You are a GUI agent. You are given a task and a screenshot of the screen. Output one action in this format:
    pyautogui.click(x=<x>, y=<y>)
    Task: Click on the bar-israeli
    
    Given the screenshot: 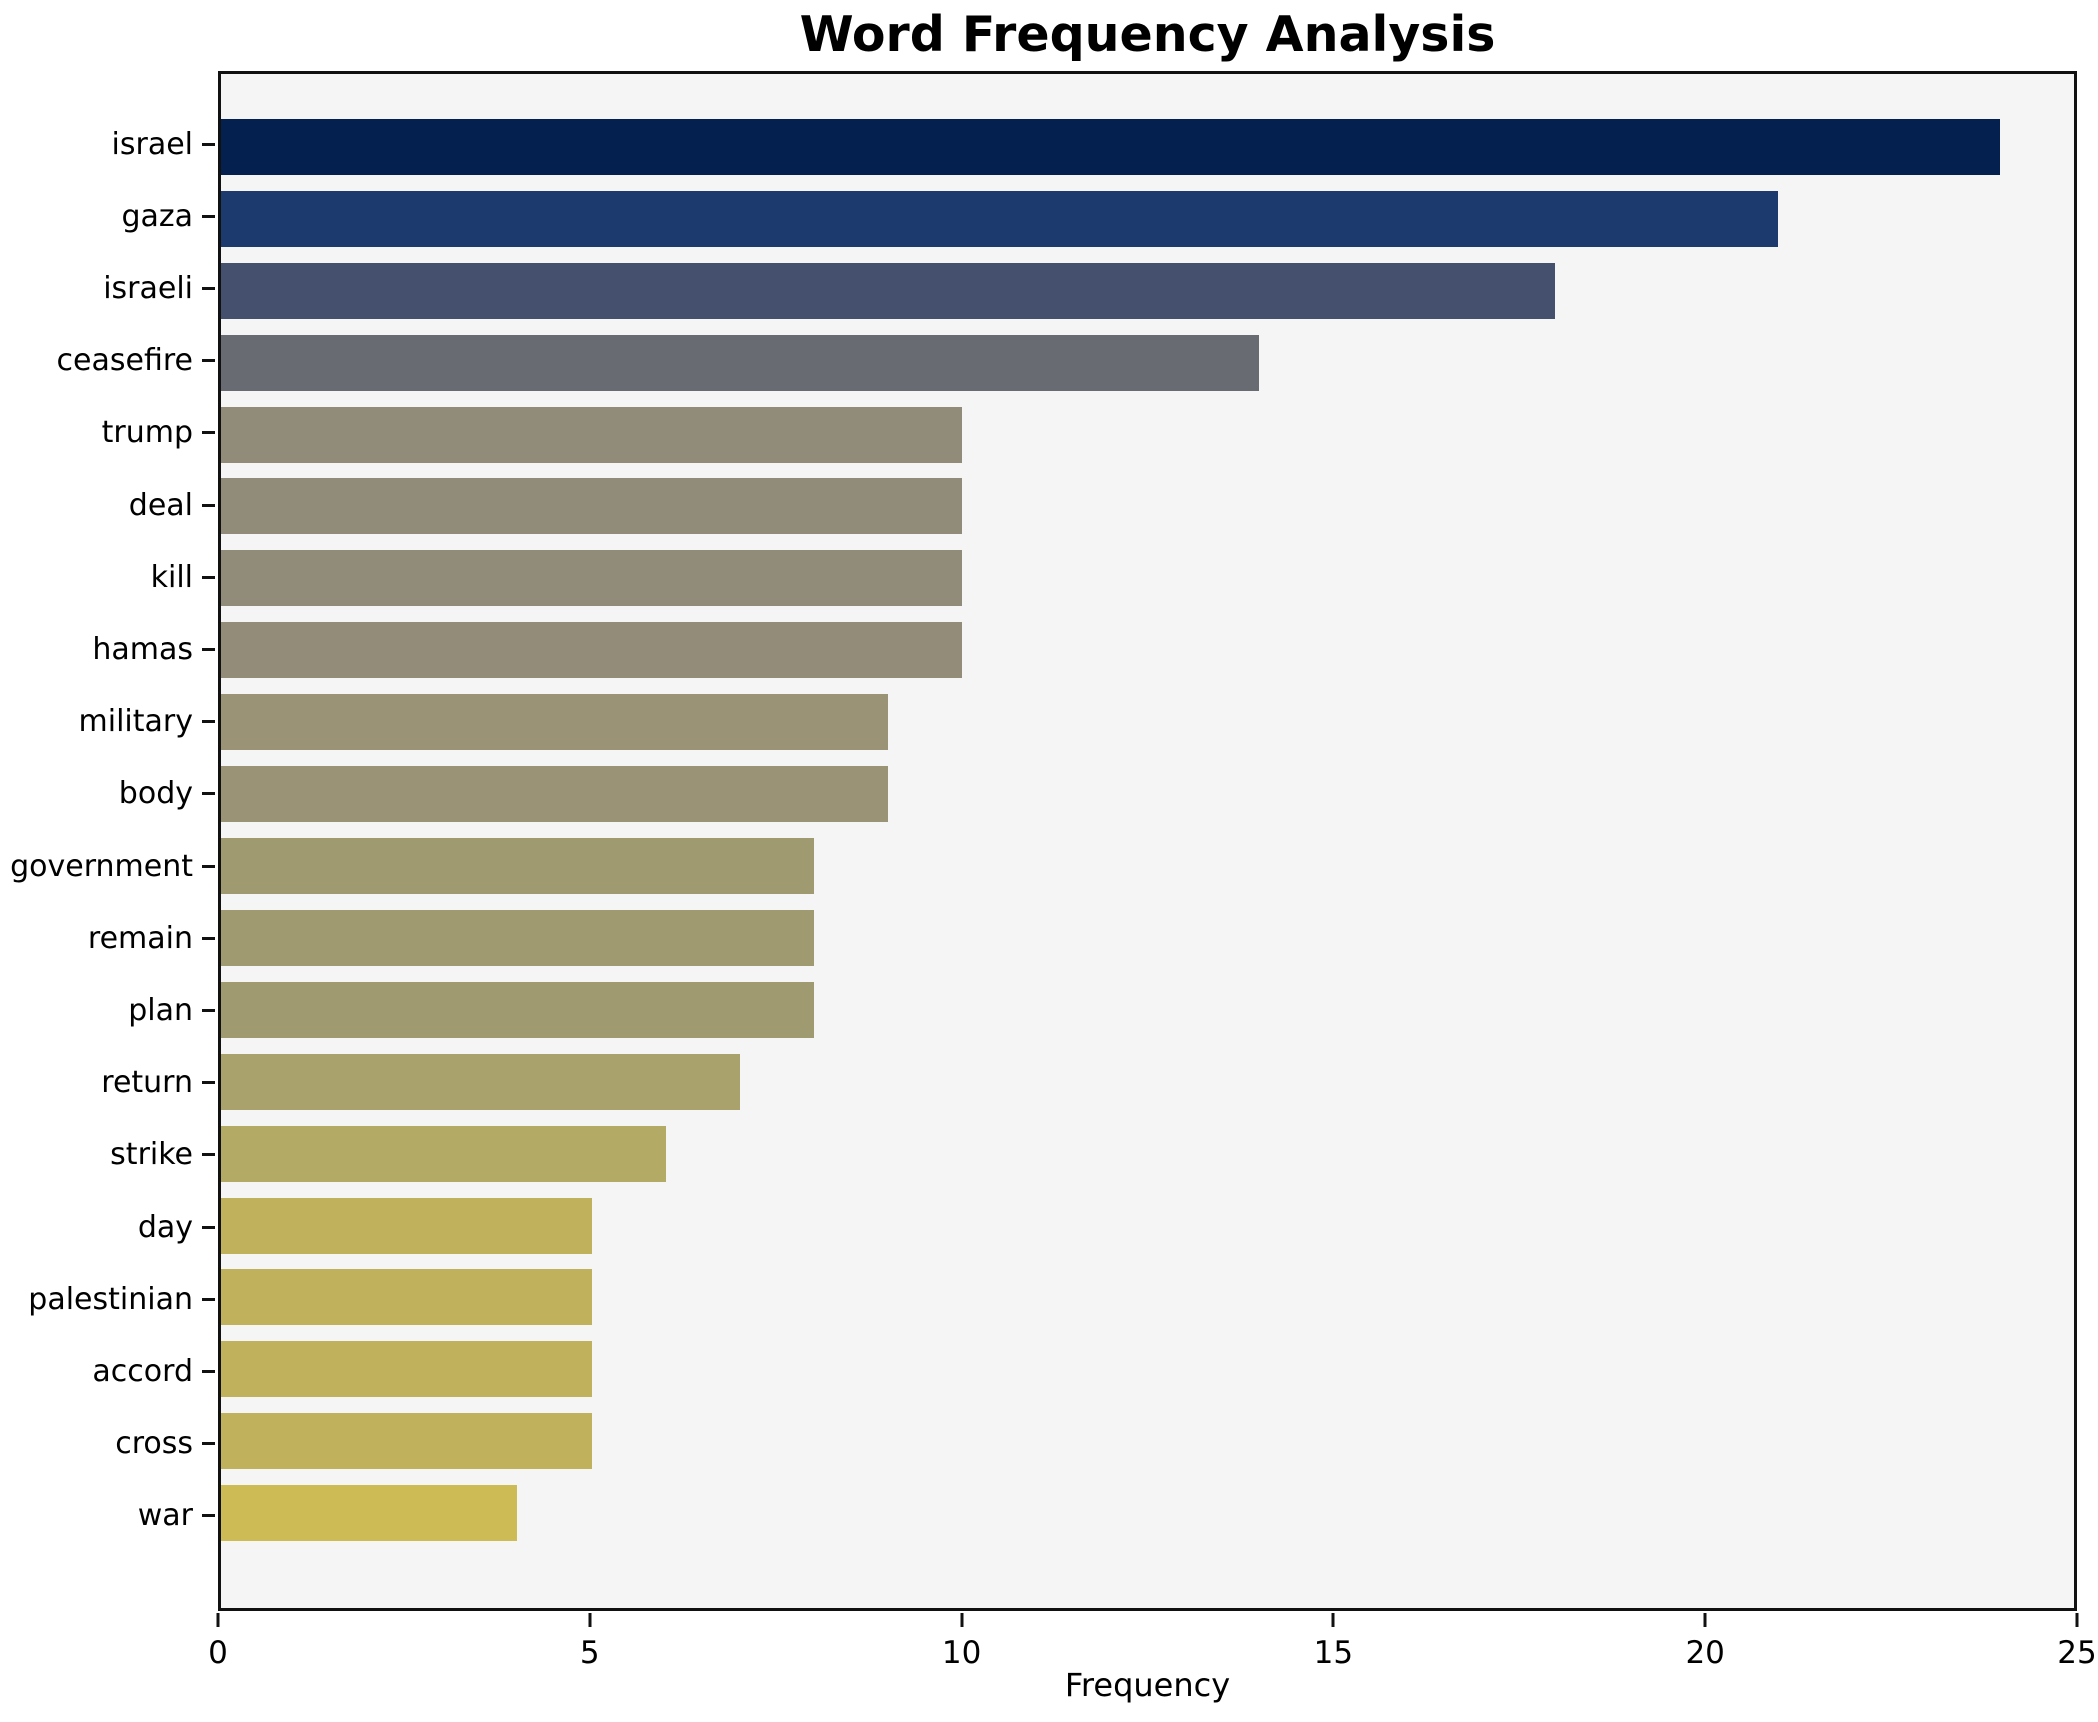 What is the action you would take?
    pyautogui.click(x=888, y=290)
    